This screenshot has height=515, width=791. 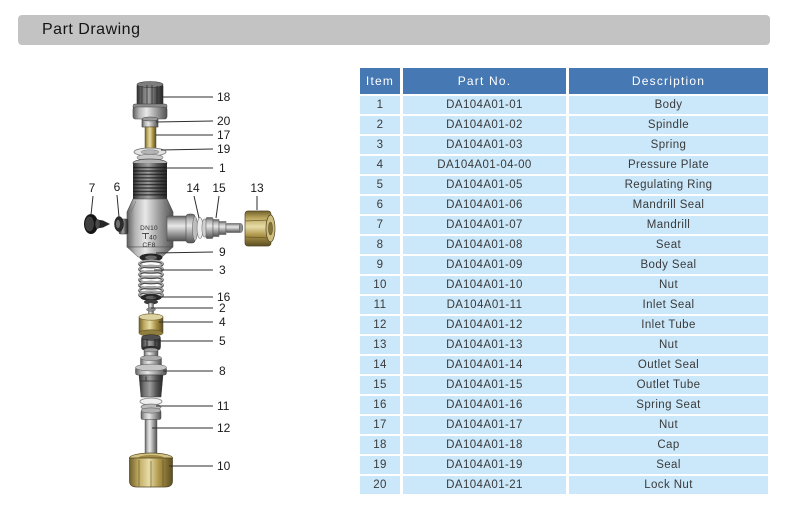 What do you see at coordinates (380, 485) in the screenshot?
I see `item-cell: 20` at bounding box center [380, 485].